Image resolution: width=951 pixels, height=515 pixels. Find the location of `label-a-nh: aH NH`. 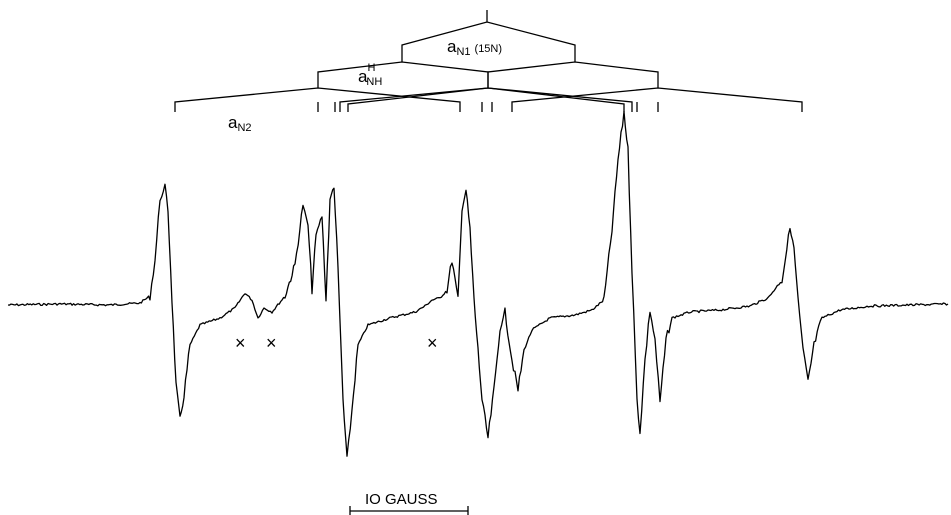

label-a-nh: aH NH is located at coordinates (370, 75).